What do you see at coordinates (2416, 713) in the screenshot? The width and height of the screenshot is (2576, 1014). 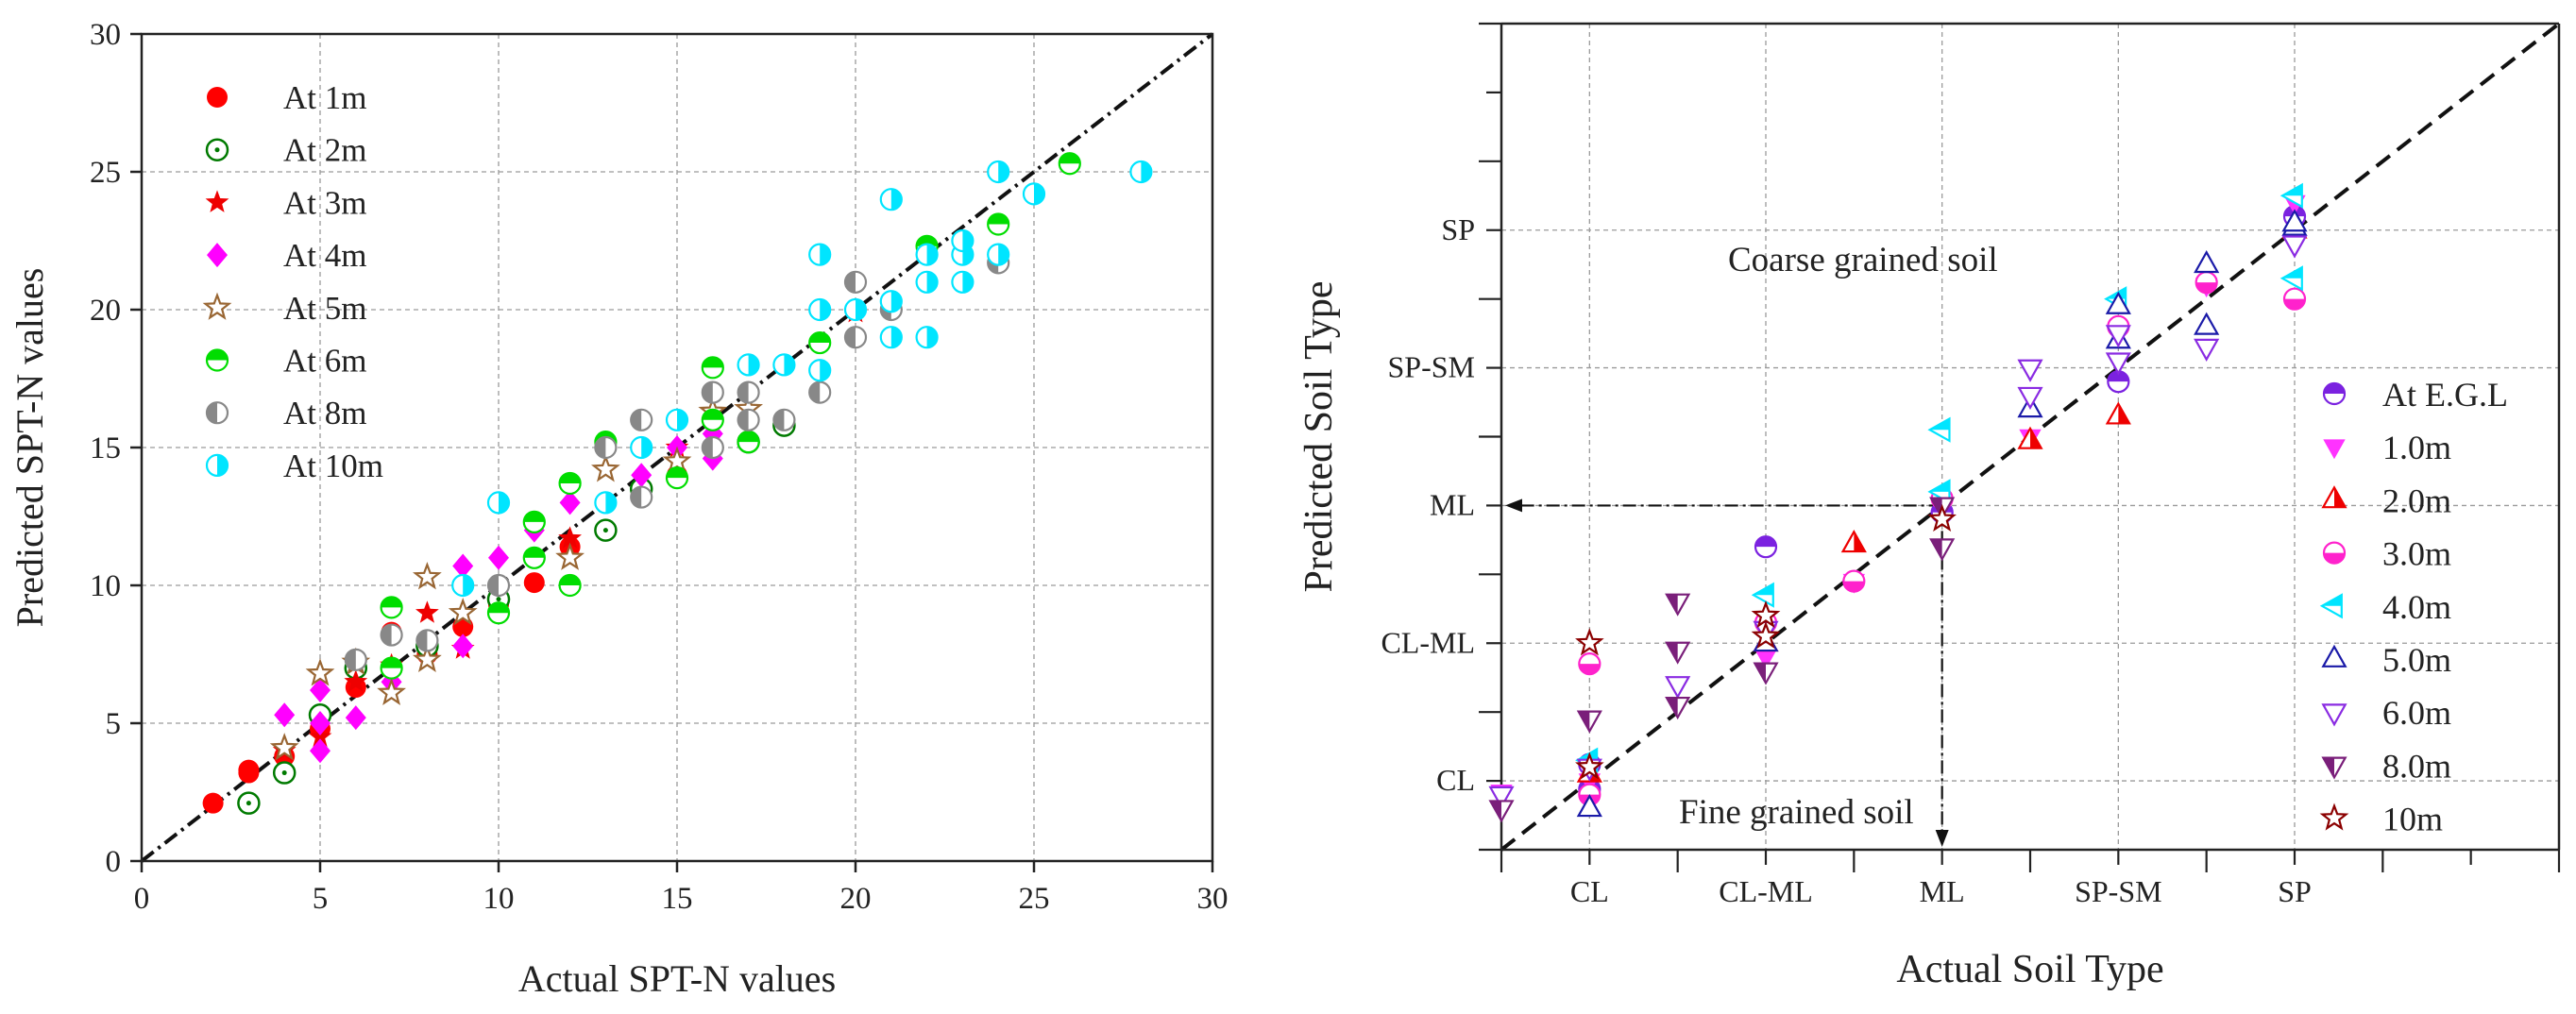 I see `legend-label: 6.0m` at bounding box center [2416, 713].